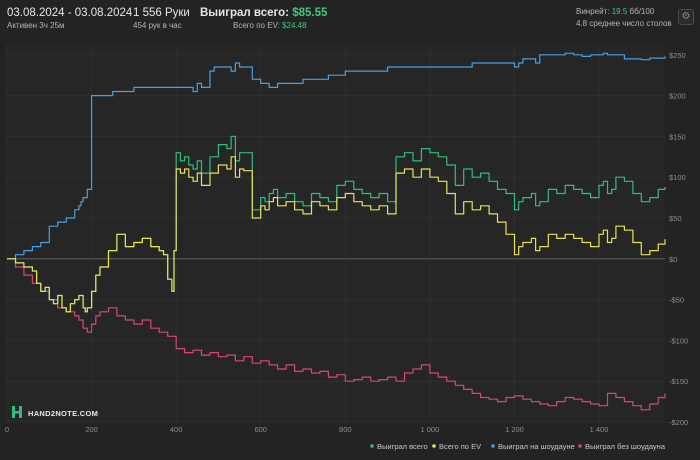 The height and width of the screenshot is (460, 700). I want to click on x-tick-label: 800, so click(345, 429).